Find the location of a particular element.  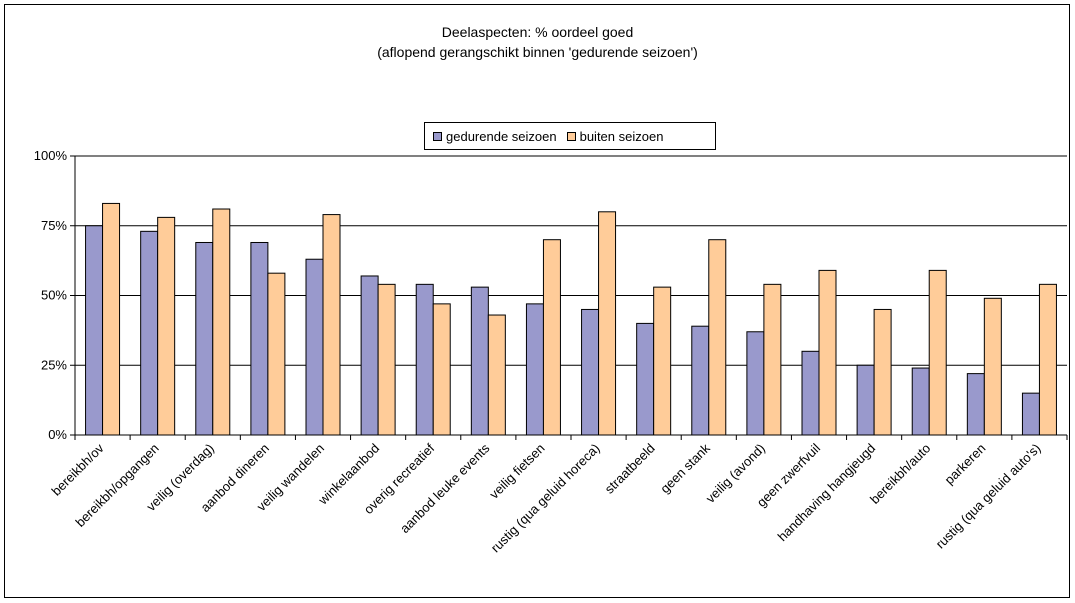

y-tick-label: 50% is located at coordinates (54, 295).